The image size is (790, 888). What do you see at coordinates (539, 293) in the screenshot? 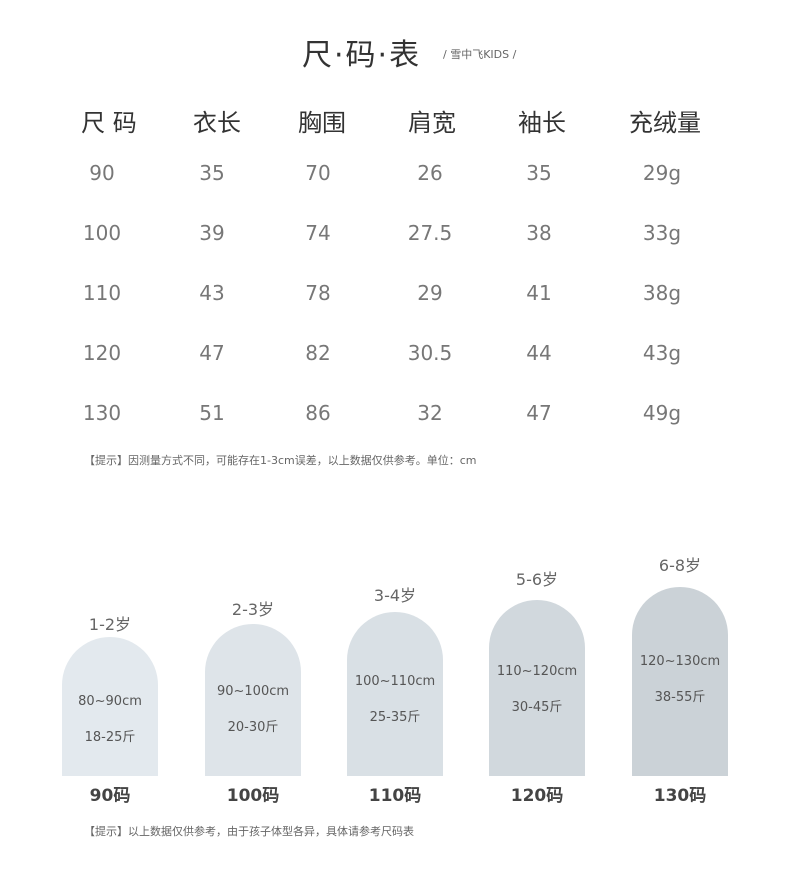
I see `table-cell: 41` at bounding box center [539, 293].